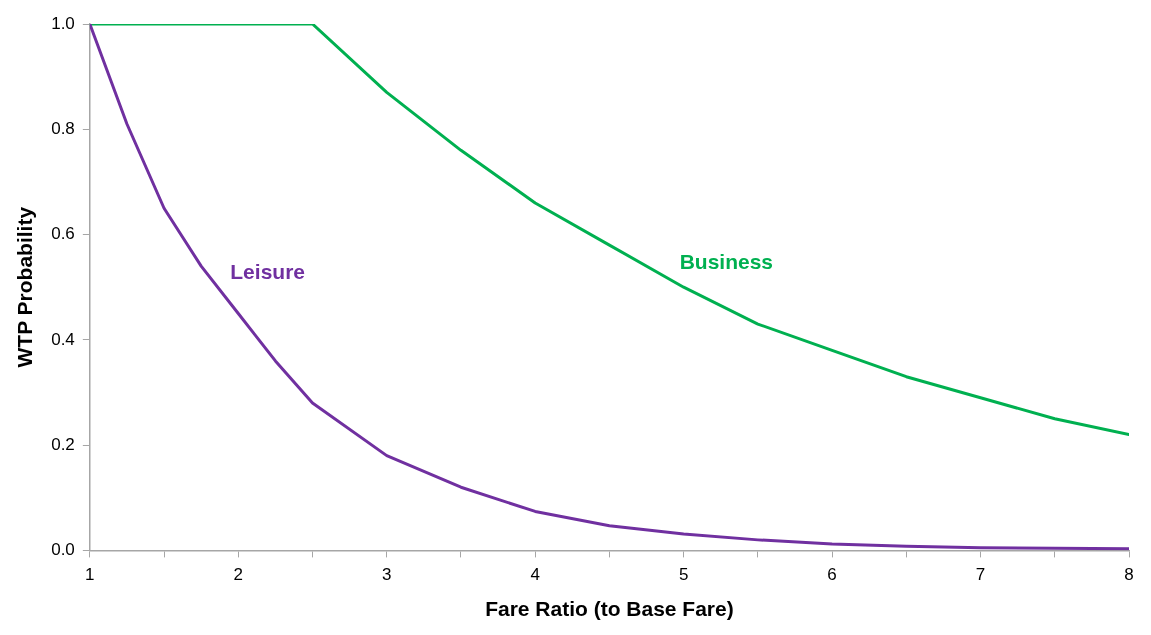 The width and height of the screenshot is (1151, 635). What do you see at coordinates (238, 575) in the screenshot?
I see `x-tick-label: 2` at bounding box center [238, 575].